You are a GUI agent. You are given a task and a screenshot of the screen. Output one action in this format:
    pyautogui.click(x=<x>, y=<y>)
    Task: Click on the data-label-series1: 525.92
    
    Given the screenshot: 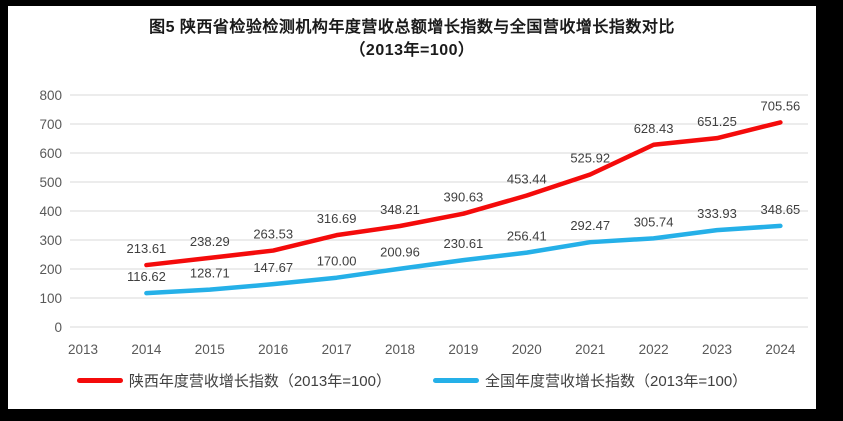 What is the action you would take?
    pyautogui.click(x=590, y=157)
    